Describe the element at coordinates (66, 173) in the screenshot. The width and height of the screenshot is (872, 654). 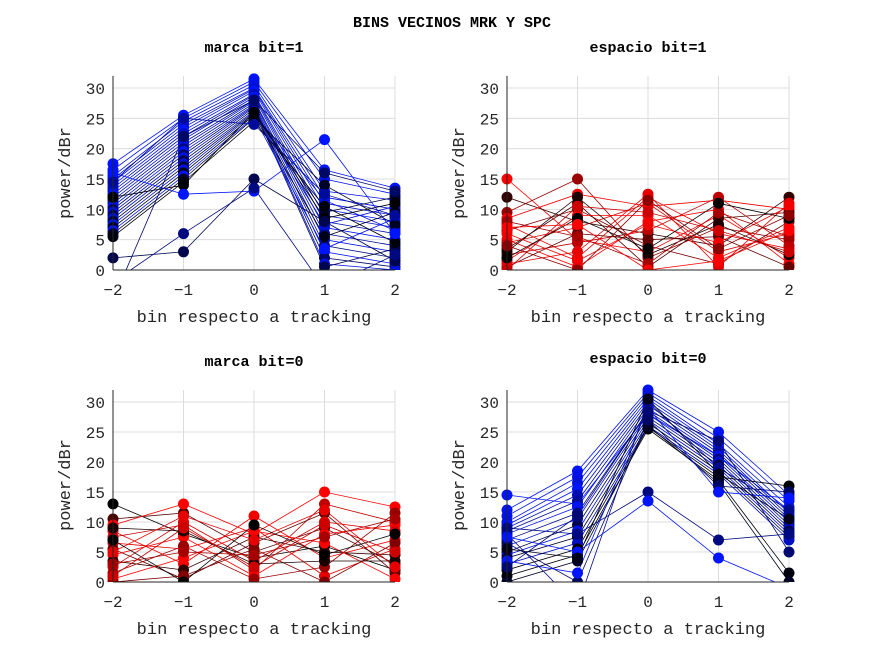
I see `y-axis-label: power/dBr` at that location.